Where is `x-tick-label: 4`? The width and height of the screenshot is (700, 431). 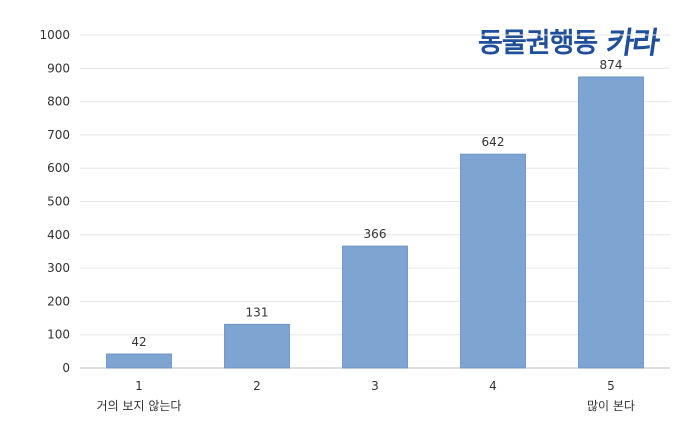
x-tick-label: 4 is located at coordinates (493, 386).